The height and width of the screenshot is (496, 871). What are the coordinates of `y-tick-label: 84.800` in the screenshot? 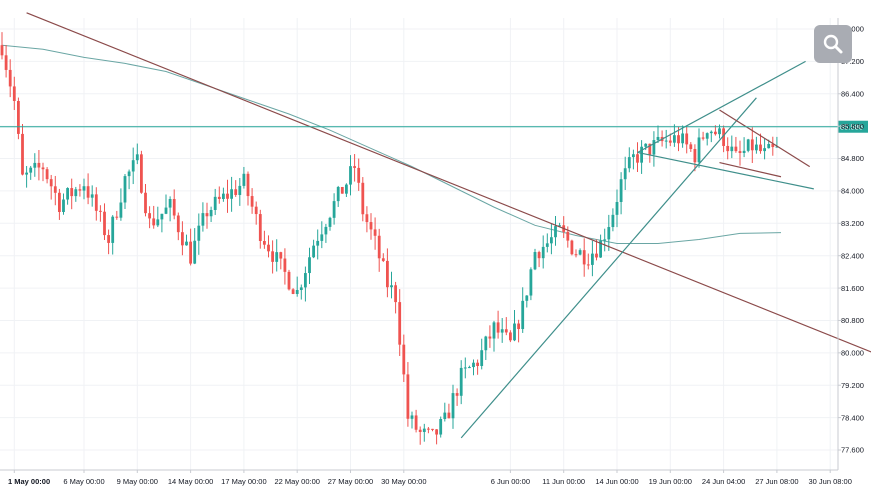 It's located at (852, 158).